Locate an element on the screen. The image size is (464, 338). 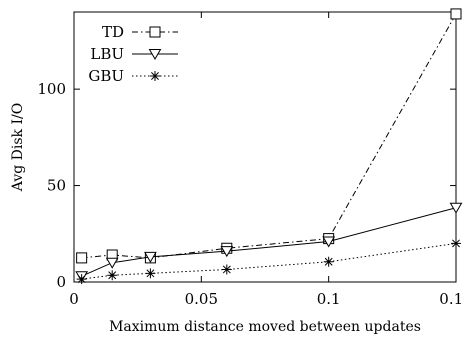
y-axis-label: Avg Disk I/O is located at coordinates (18, 147).